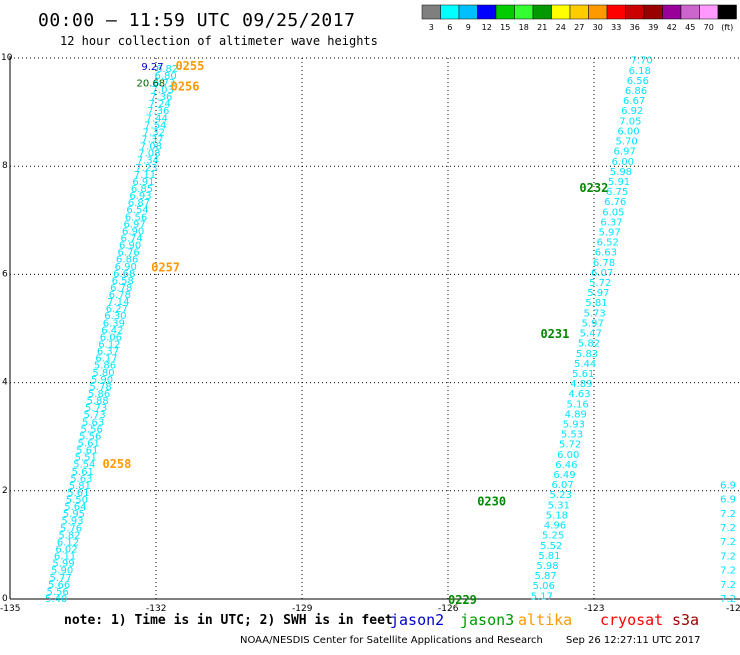 The height and width of the screenshot is (655, 740). What do you see at coordinates (728, 528) in the screenshot?
I see `swh-value-label: 7.2` at bounding box center [728, 528].